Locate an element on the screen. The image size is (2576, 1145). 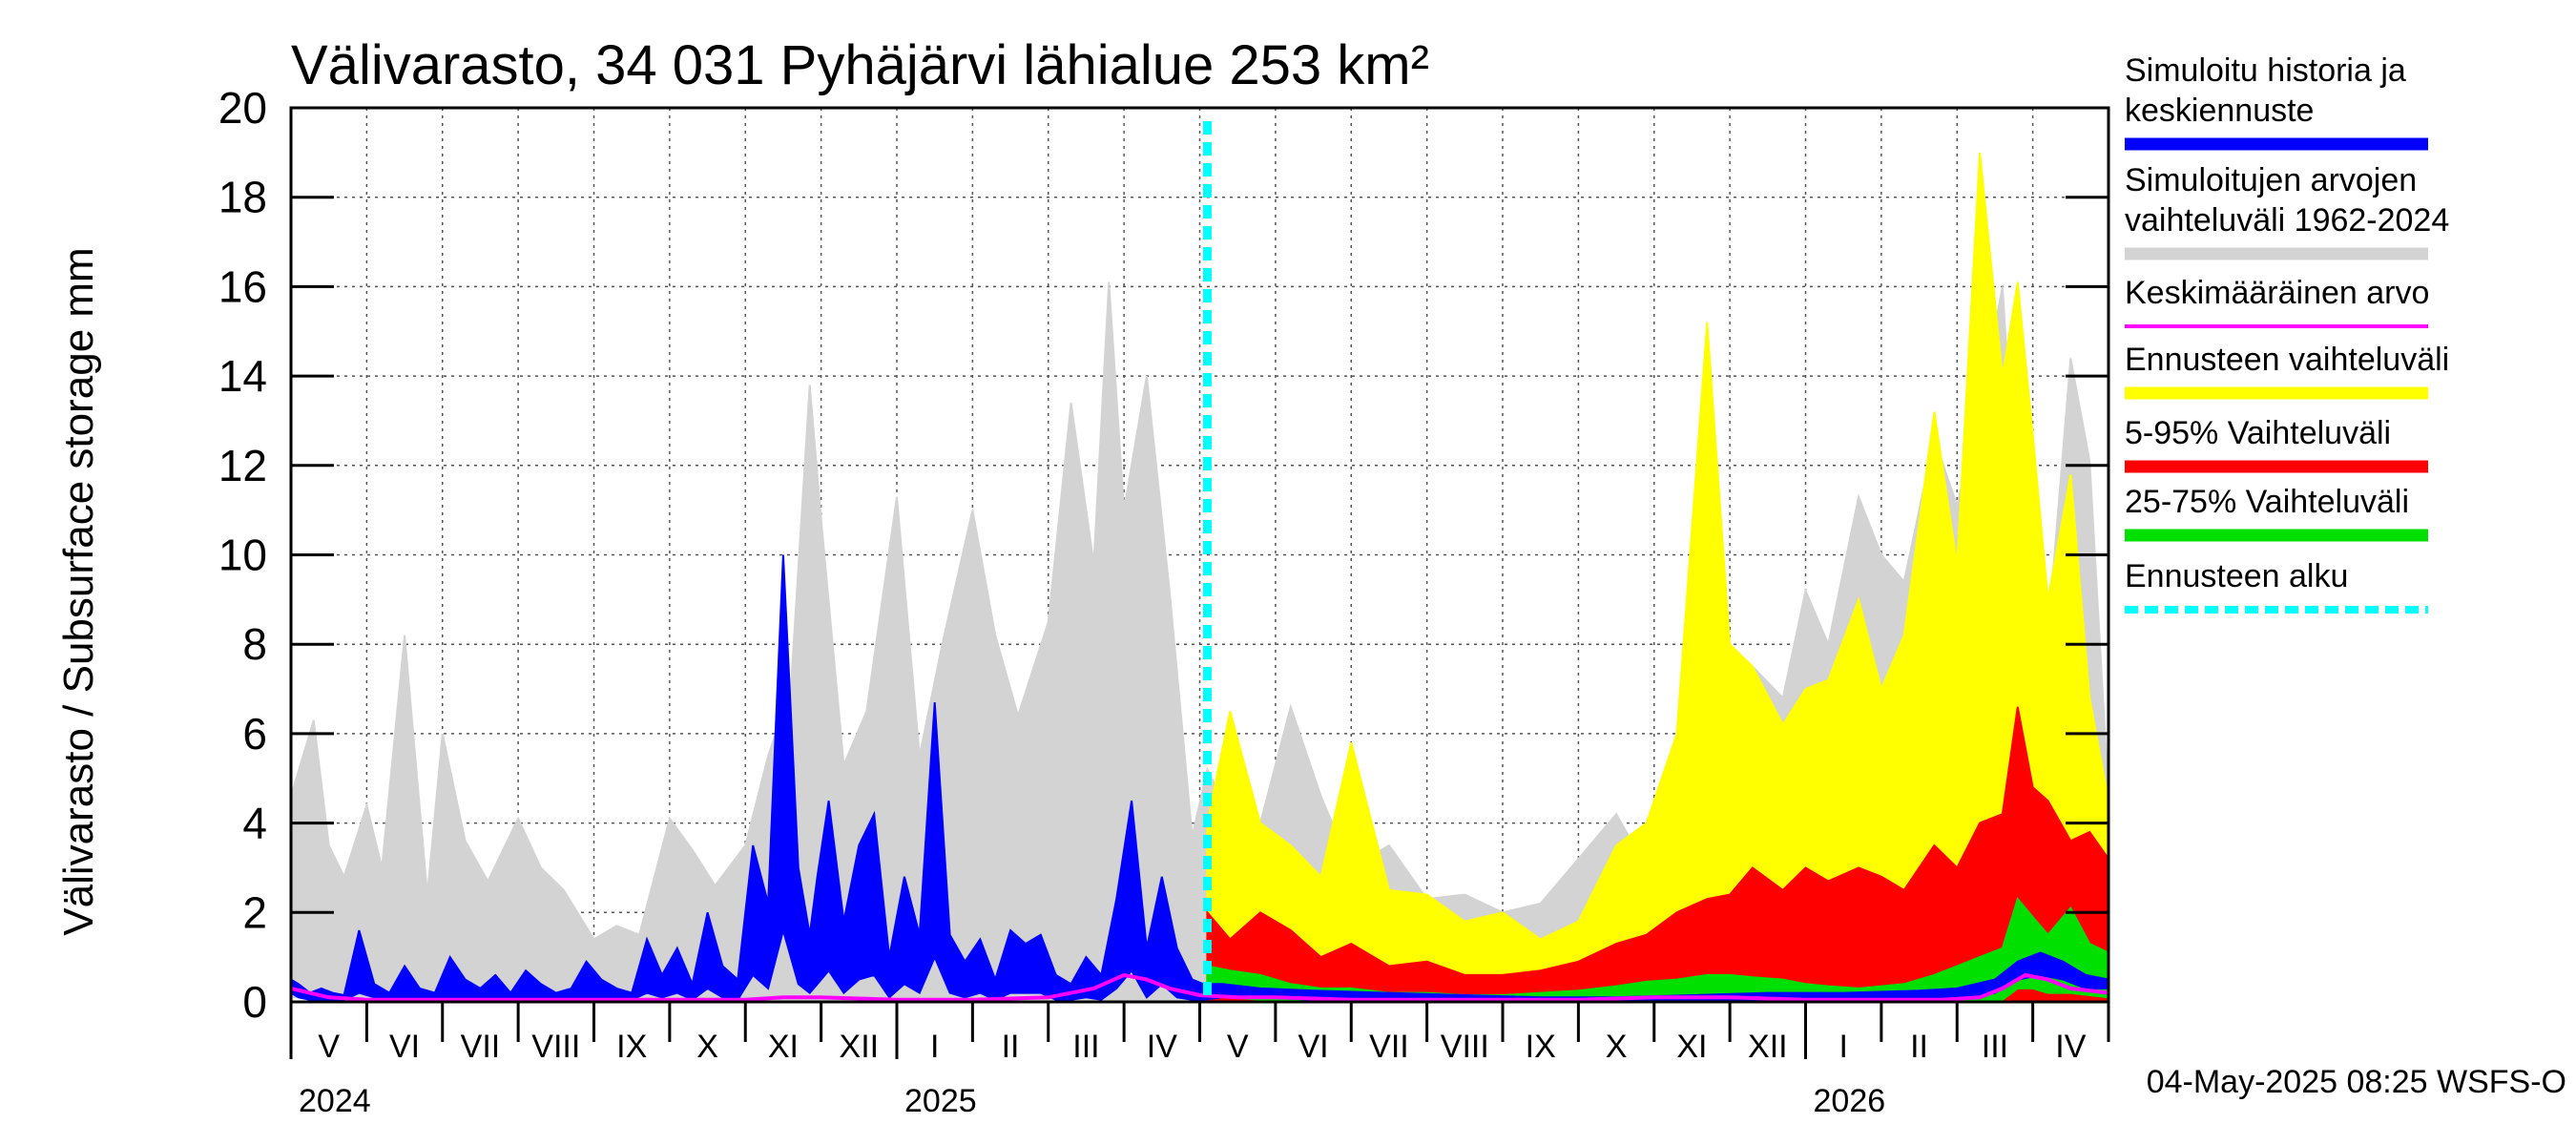
year-label: 2025 is located at coordinates (940, 1101).